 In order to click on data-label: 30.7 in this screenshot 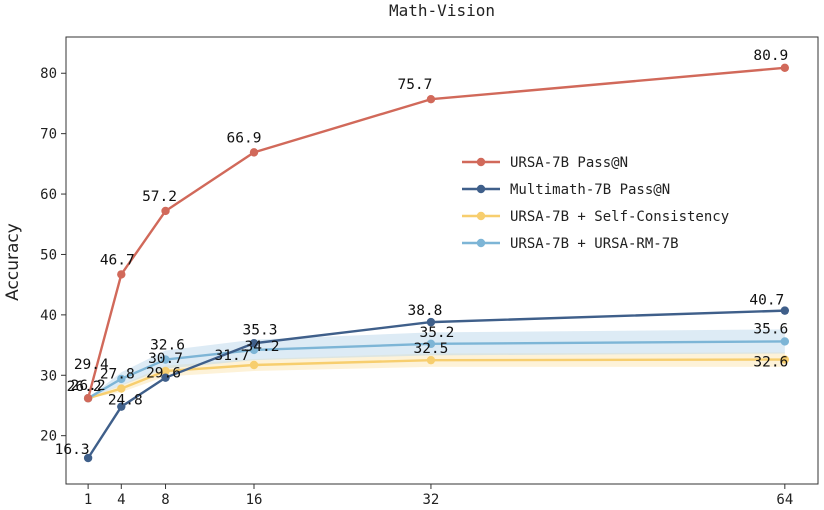, I will do `click(165, 359)`.